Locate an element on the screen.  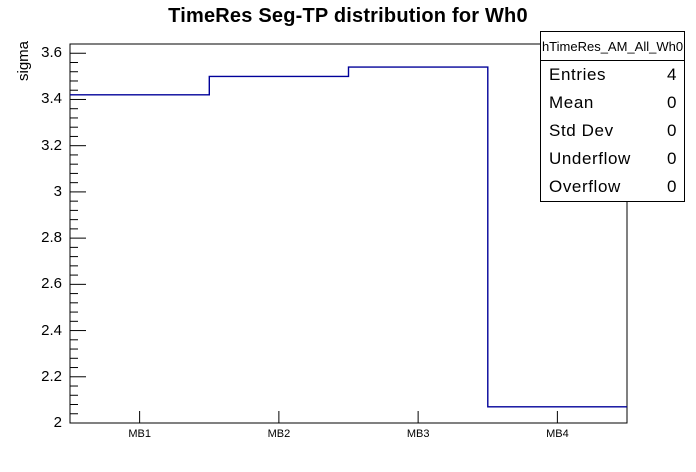
stats-row: Std Dev 0 is located at coordinates (612, 131).